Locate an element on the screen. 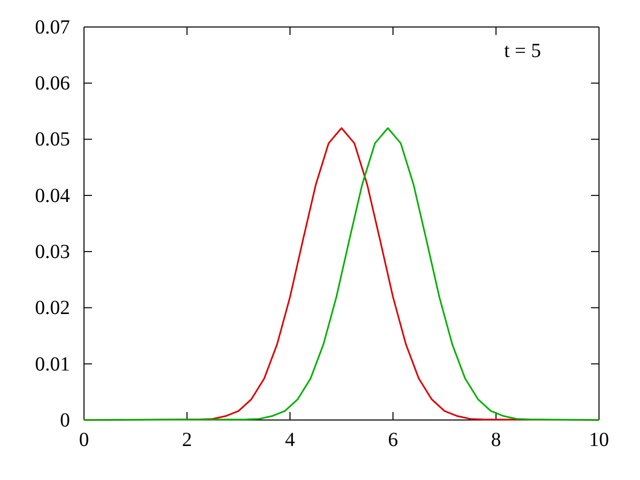 Image resolution: width=640 pixels, height=480 pixels. x-tick-label: 8 is located at coordinates (496, 440).